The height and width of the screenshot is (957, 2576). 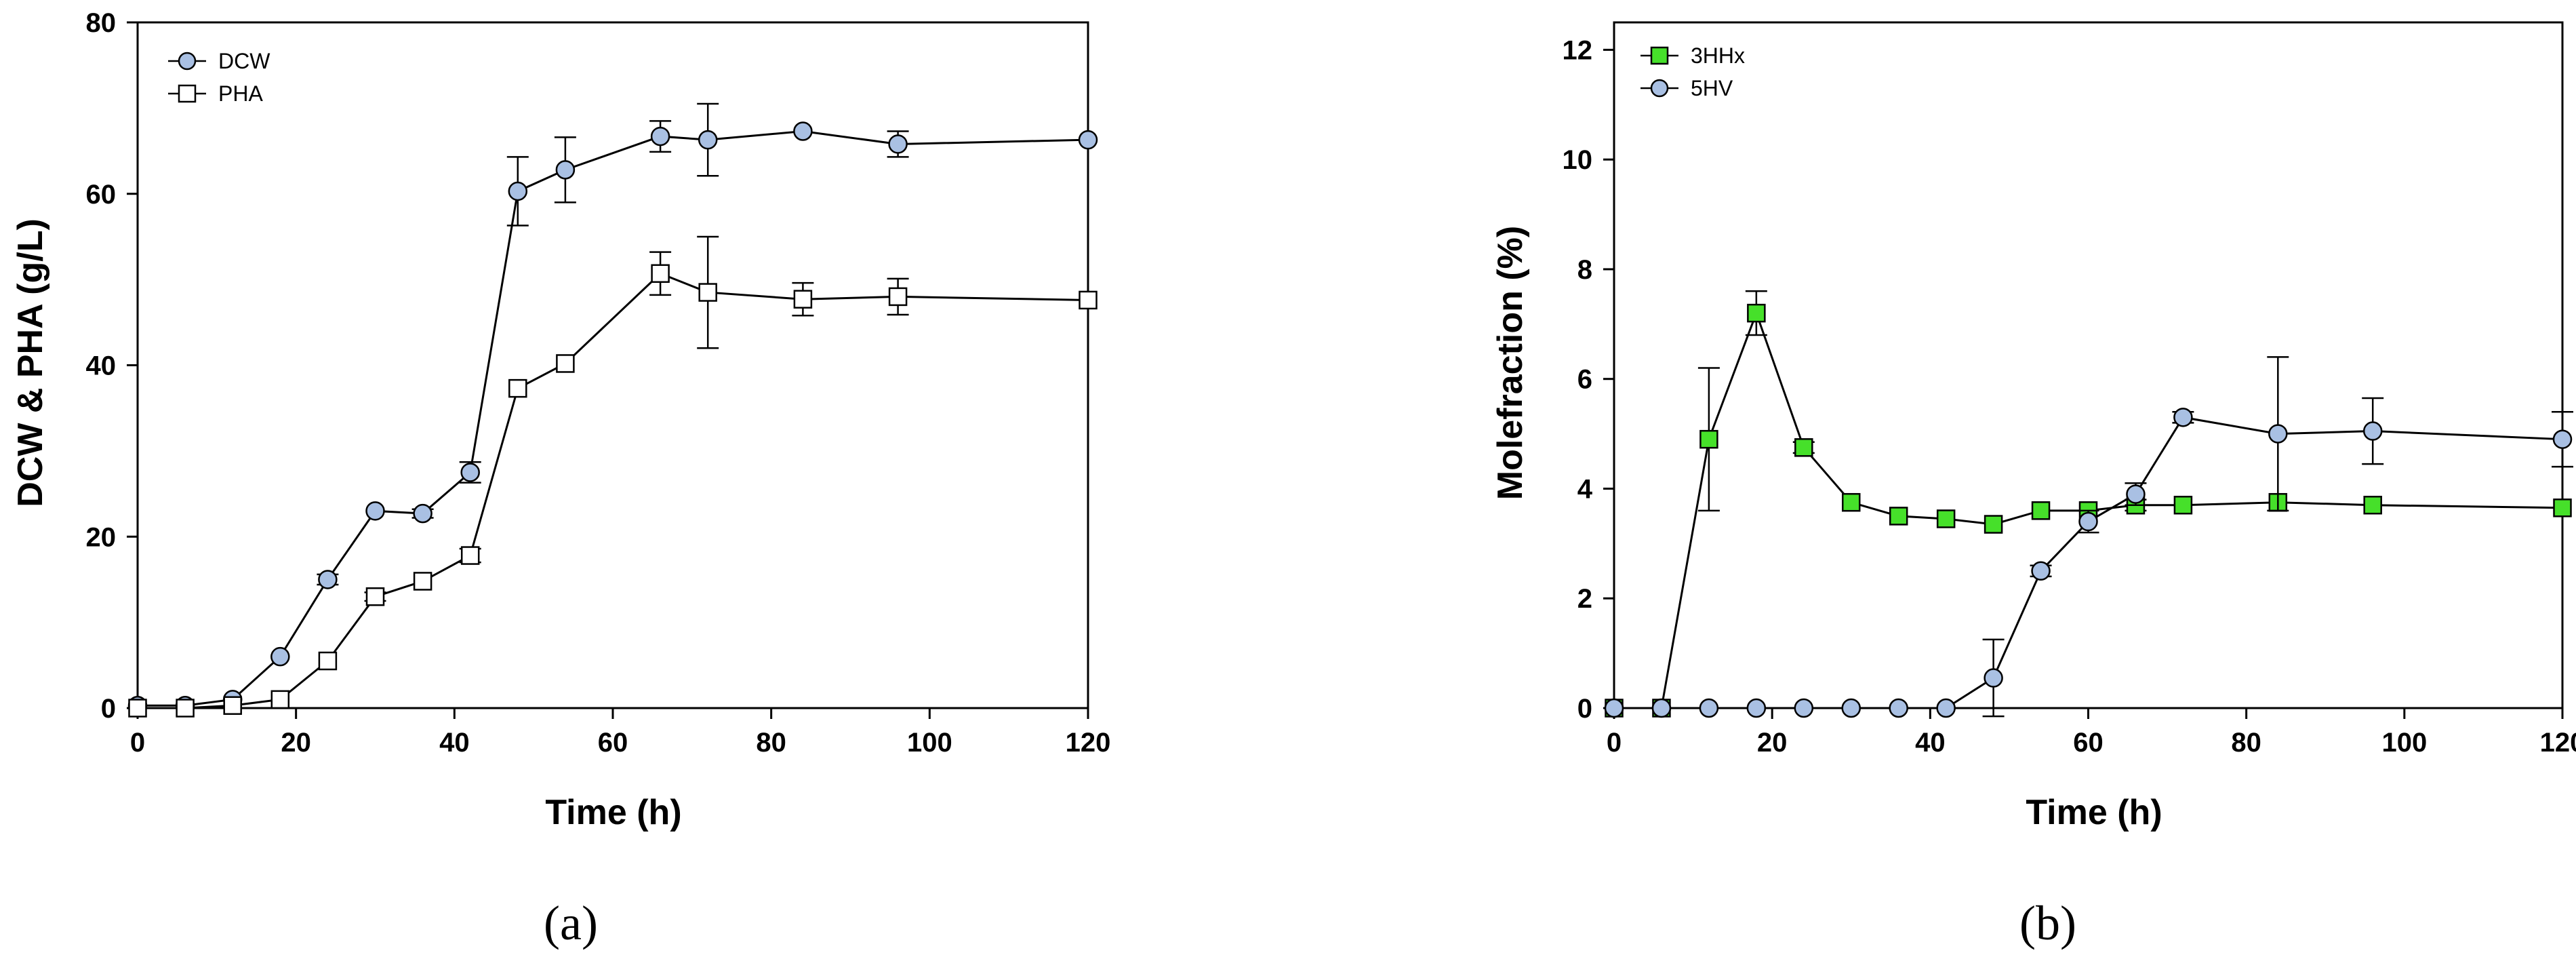 What do you see at coordinates (1930, 743) in the screenshot?
I see `panel-b-x-tick-label: 40` at bounding box center [1930, 743].